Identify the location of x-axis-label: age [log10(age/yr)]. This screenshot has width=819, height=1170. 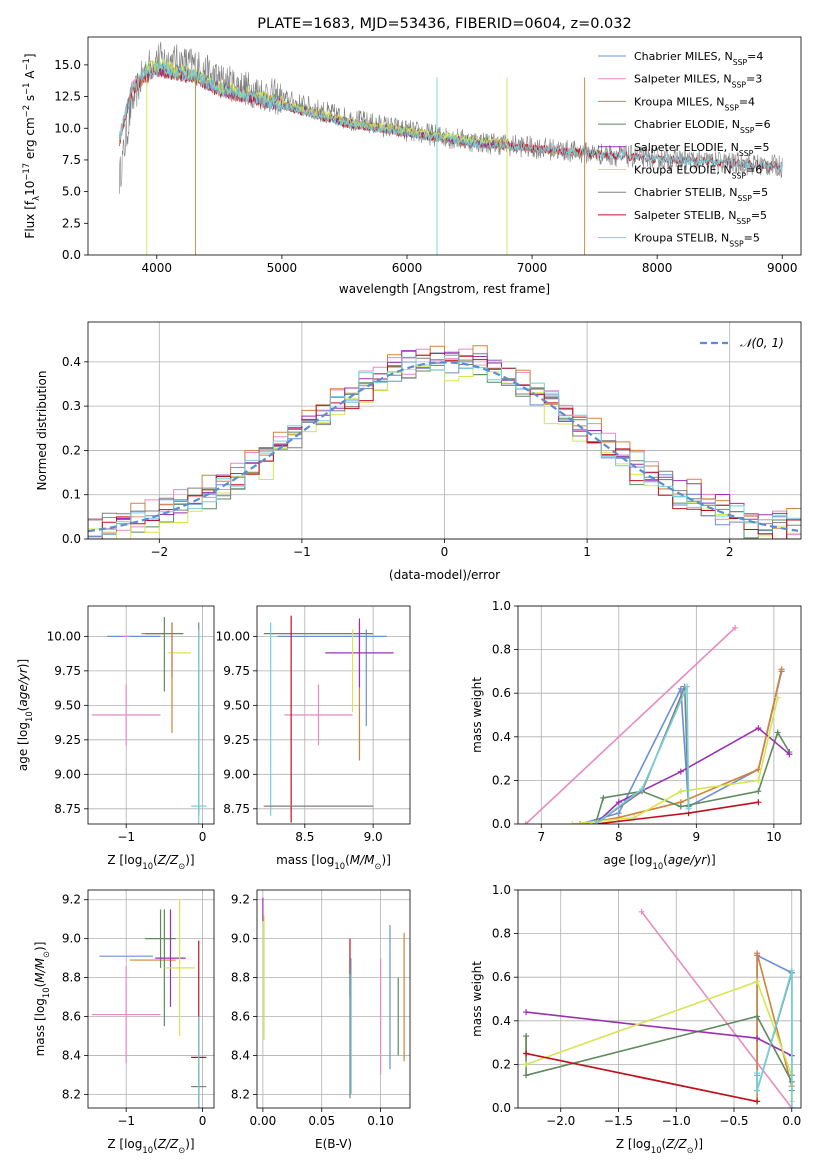
(659, 862).